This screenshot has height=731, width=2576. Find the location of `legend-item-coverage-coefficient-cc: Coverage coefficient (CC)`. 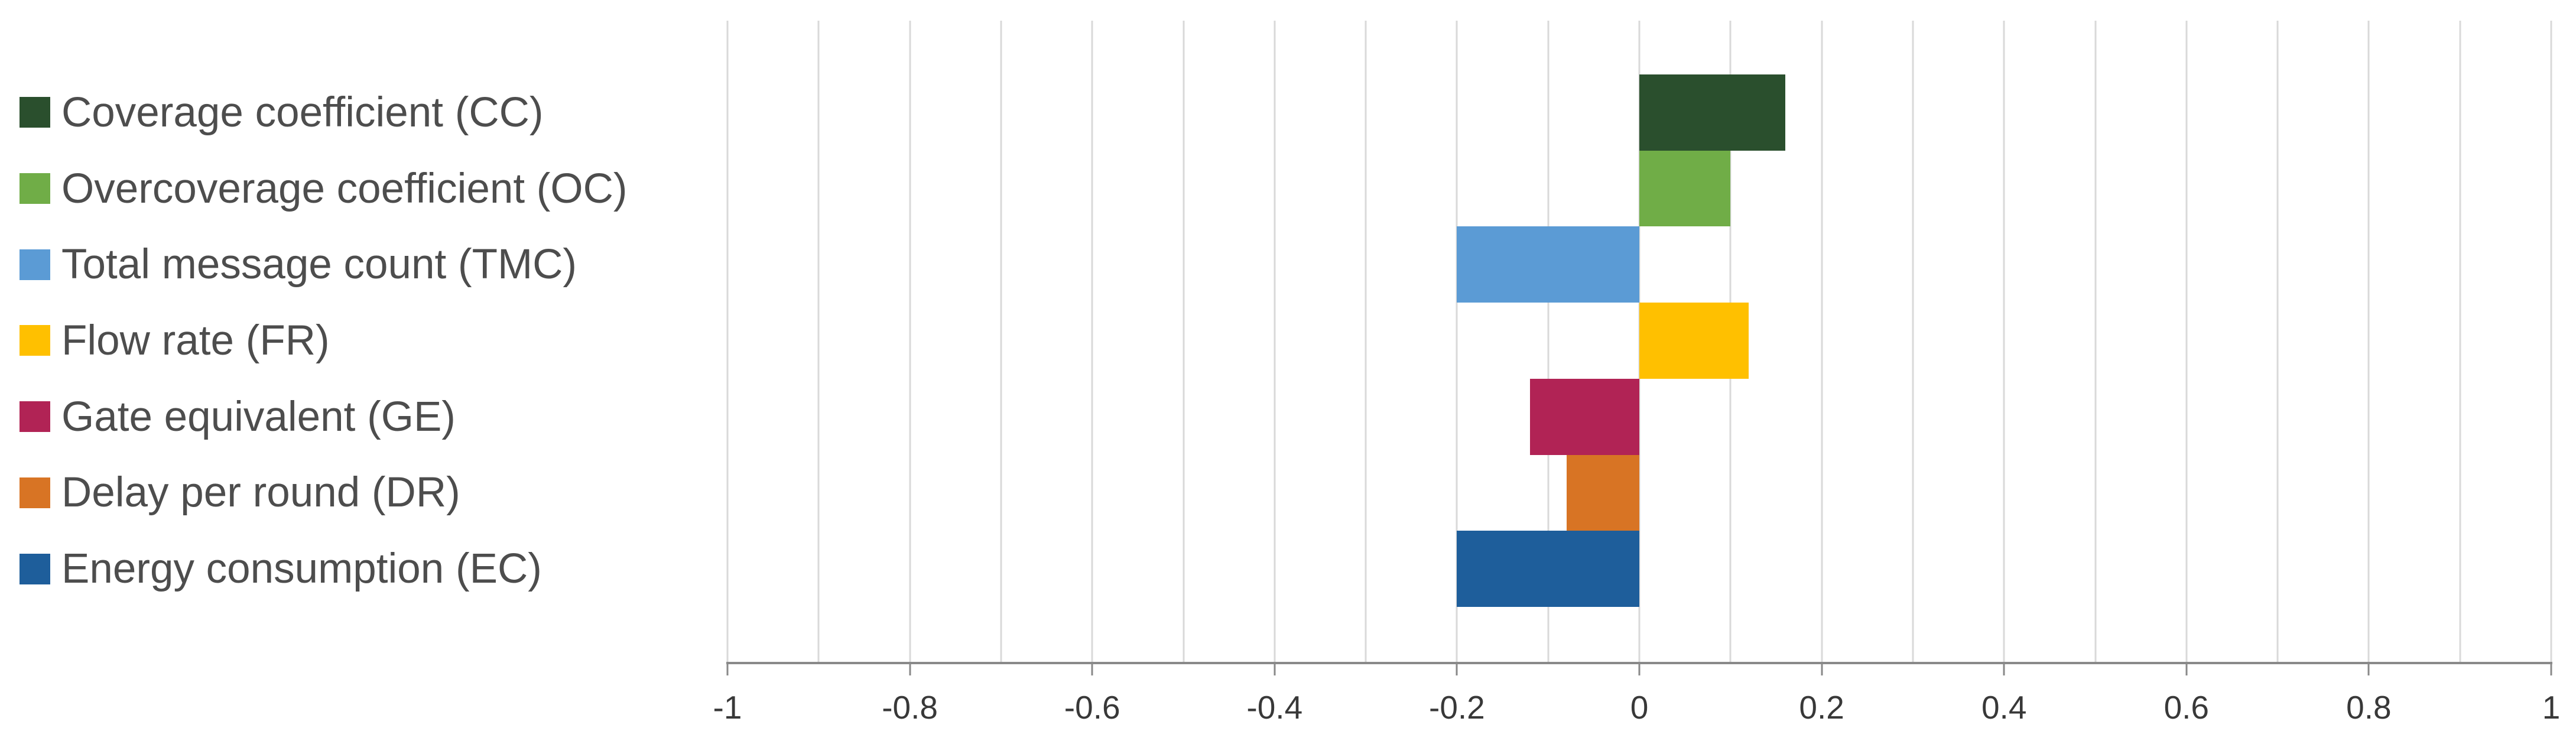

legend-item-coverage-coefficient-cc: Coverage coefficient (CC) is located at coordinates (324, 112).